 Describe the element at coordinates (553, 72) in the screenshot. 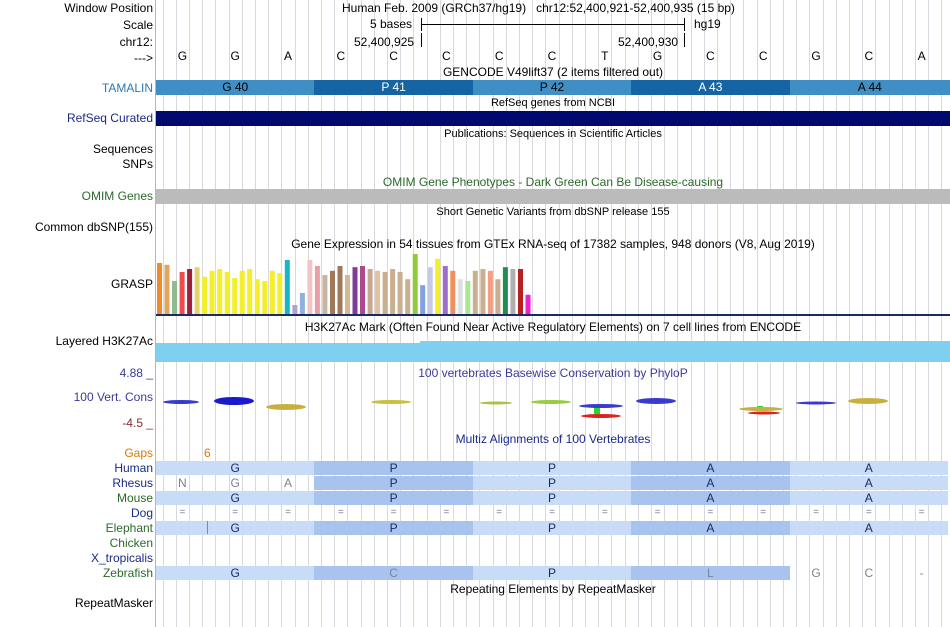

I see `gencode-title: GENCODE V49lift37 (2 items filtered out)` at that location.